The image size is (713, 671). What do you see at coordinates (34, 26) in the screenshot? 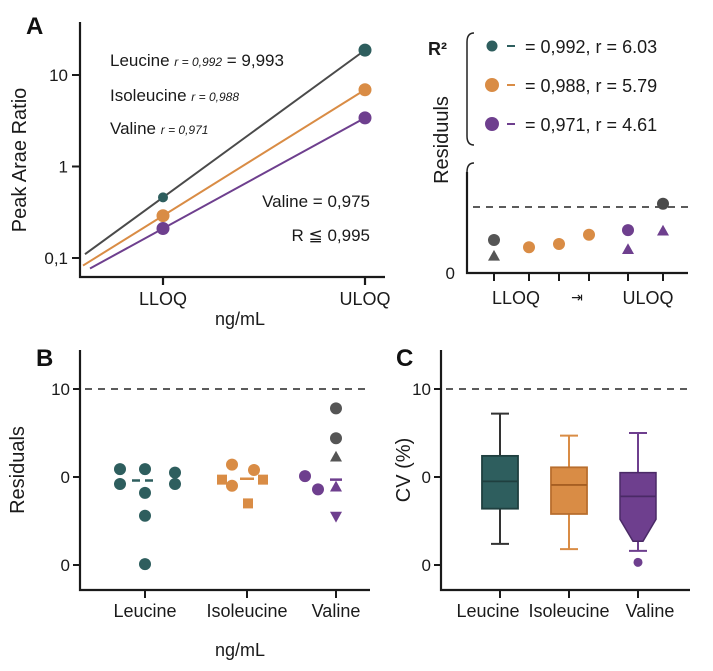
I see `panel-label-a: A` at bounding box center [34, 26].